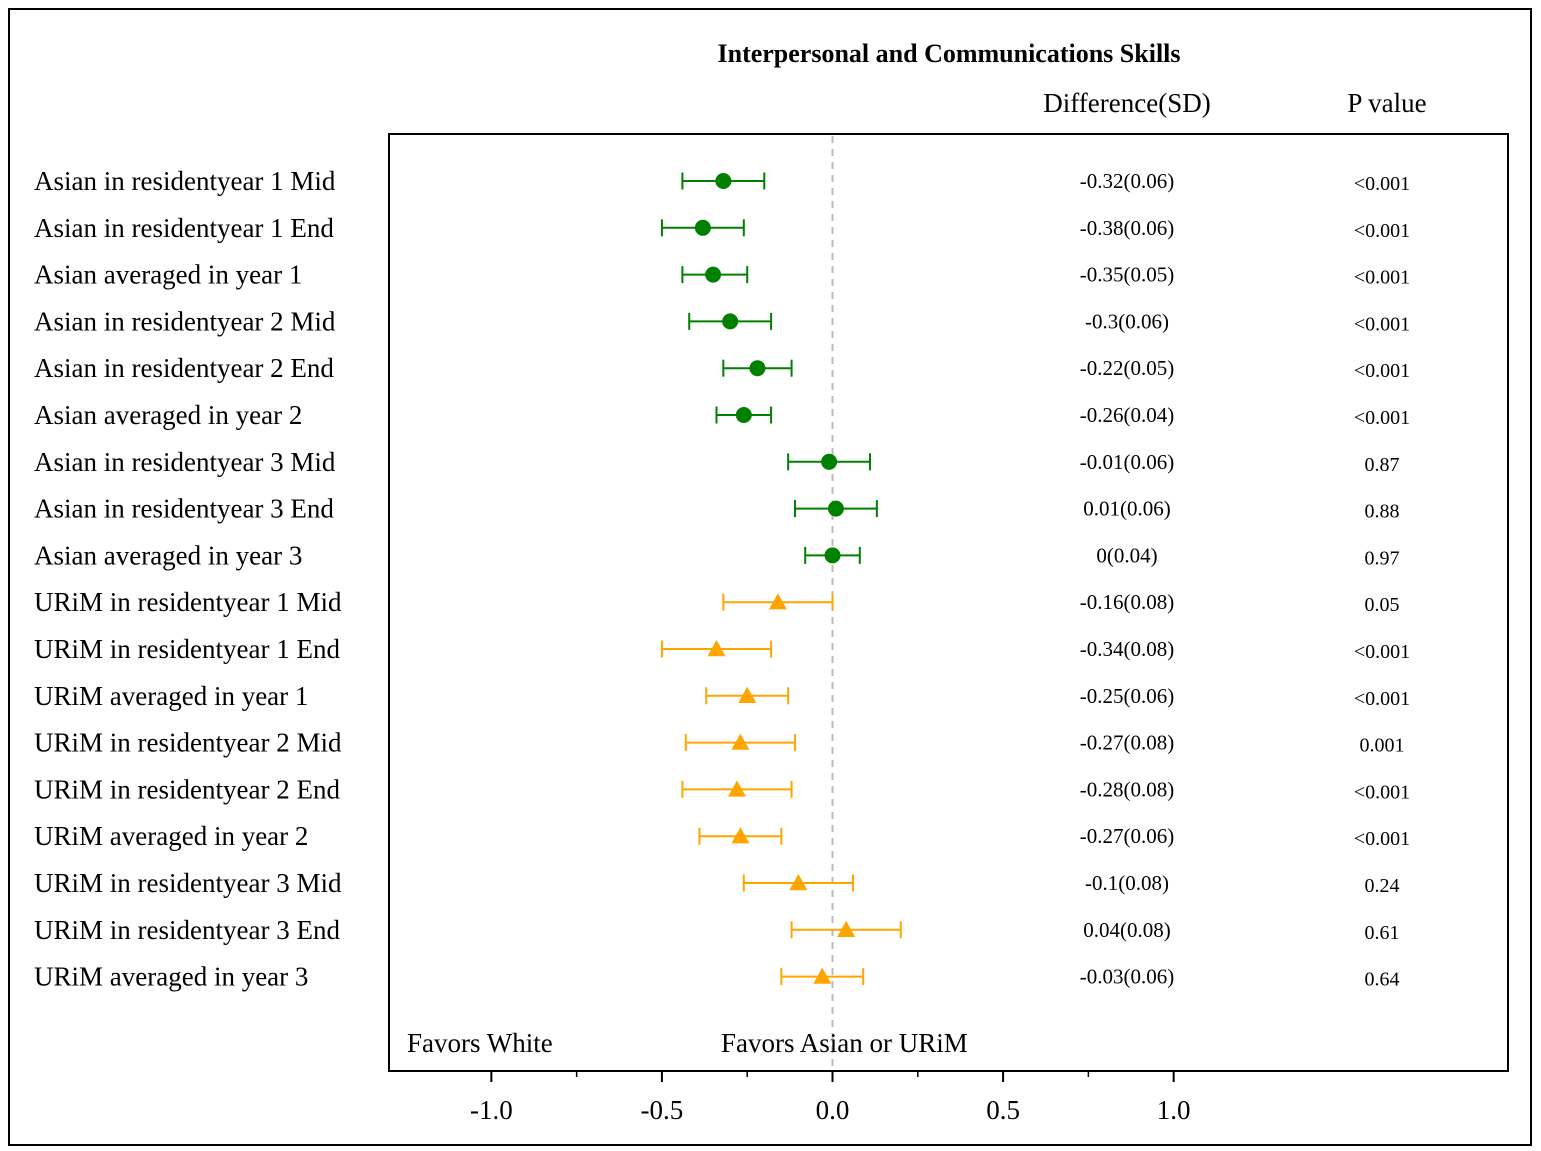  Describe the element at coordinates (185, 462) in the screenshot. I see `row-label: Asian in residentyear 3 Mid` at that location.